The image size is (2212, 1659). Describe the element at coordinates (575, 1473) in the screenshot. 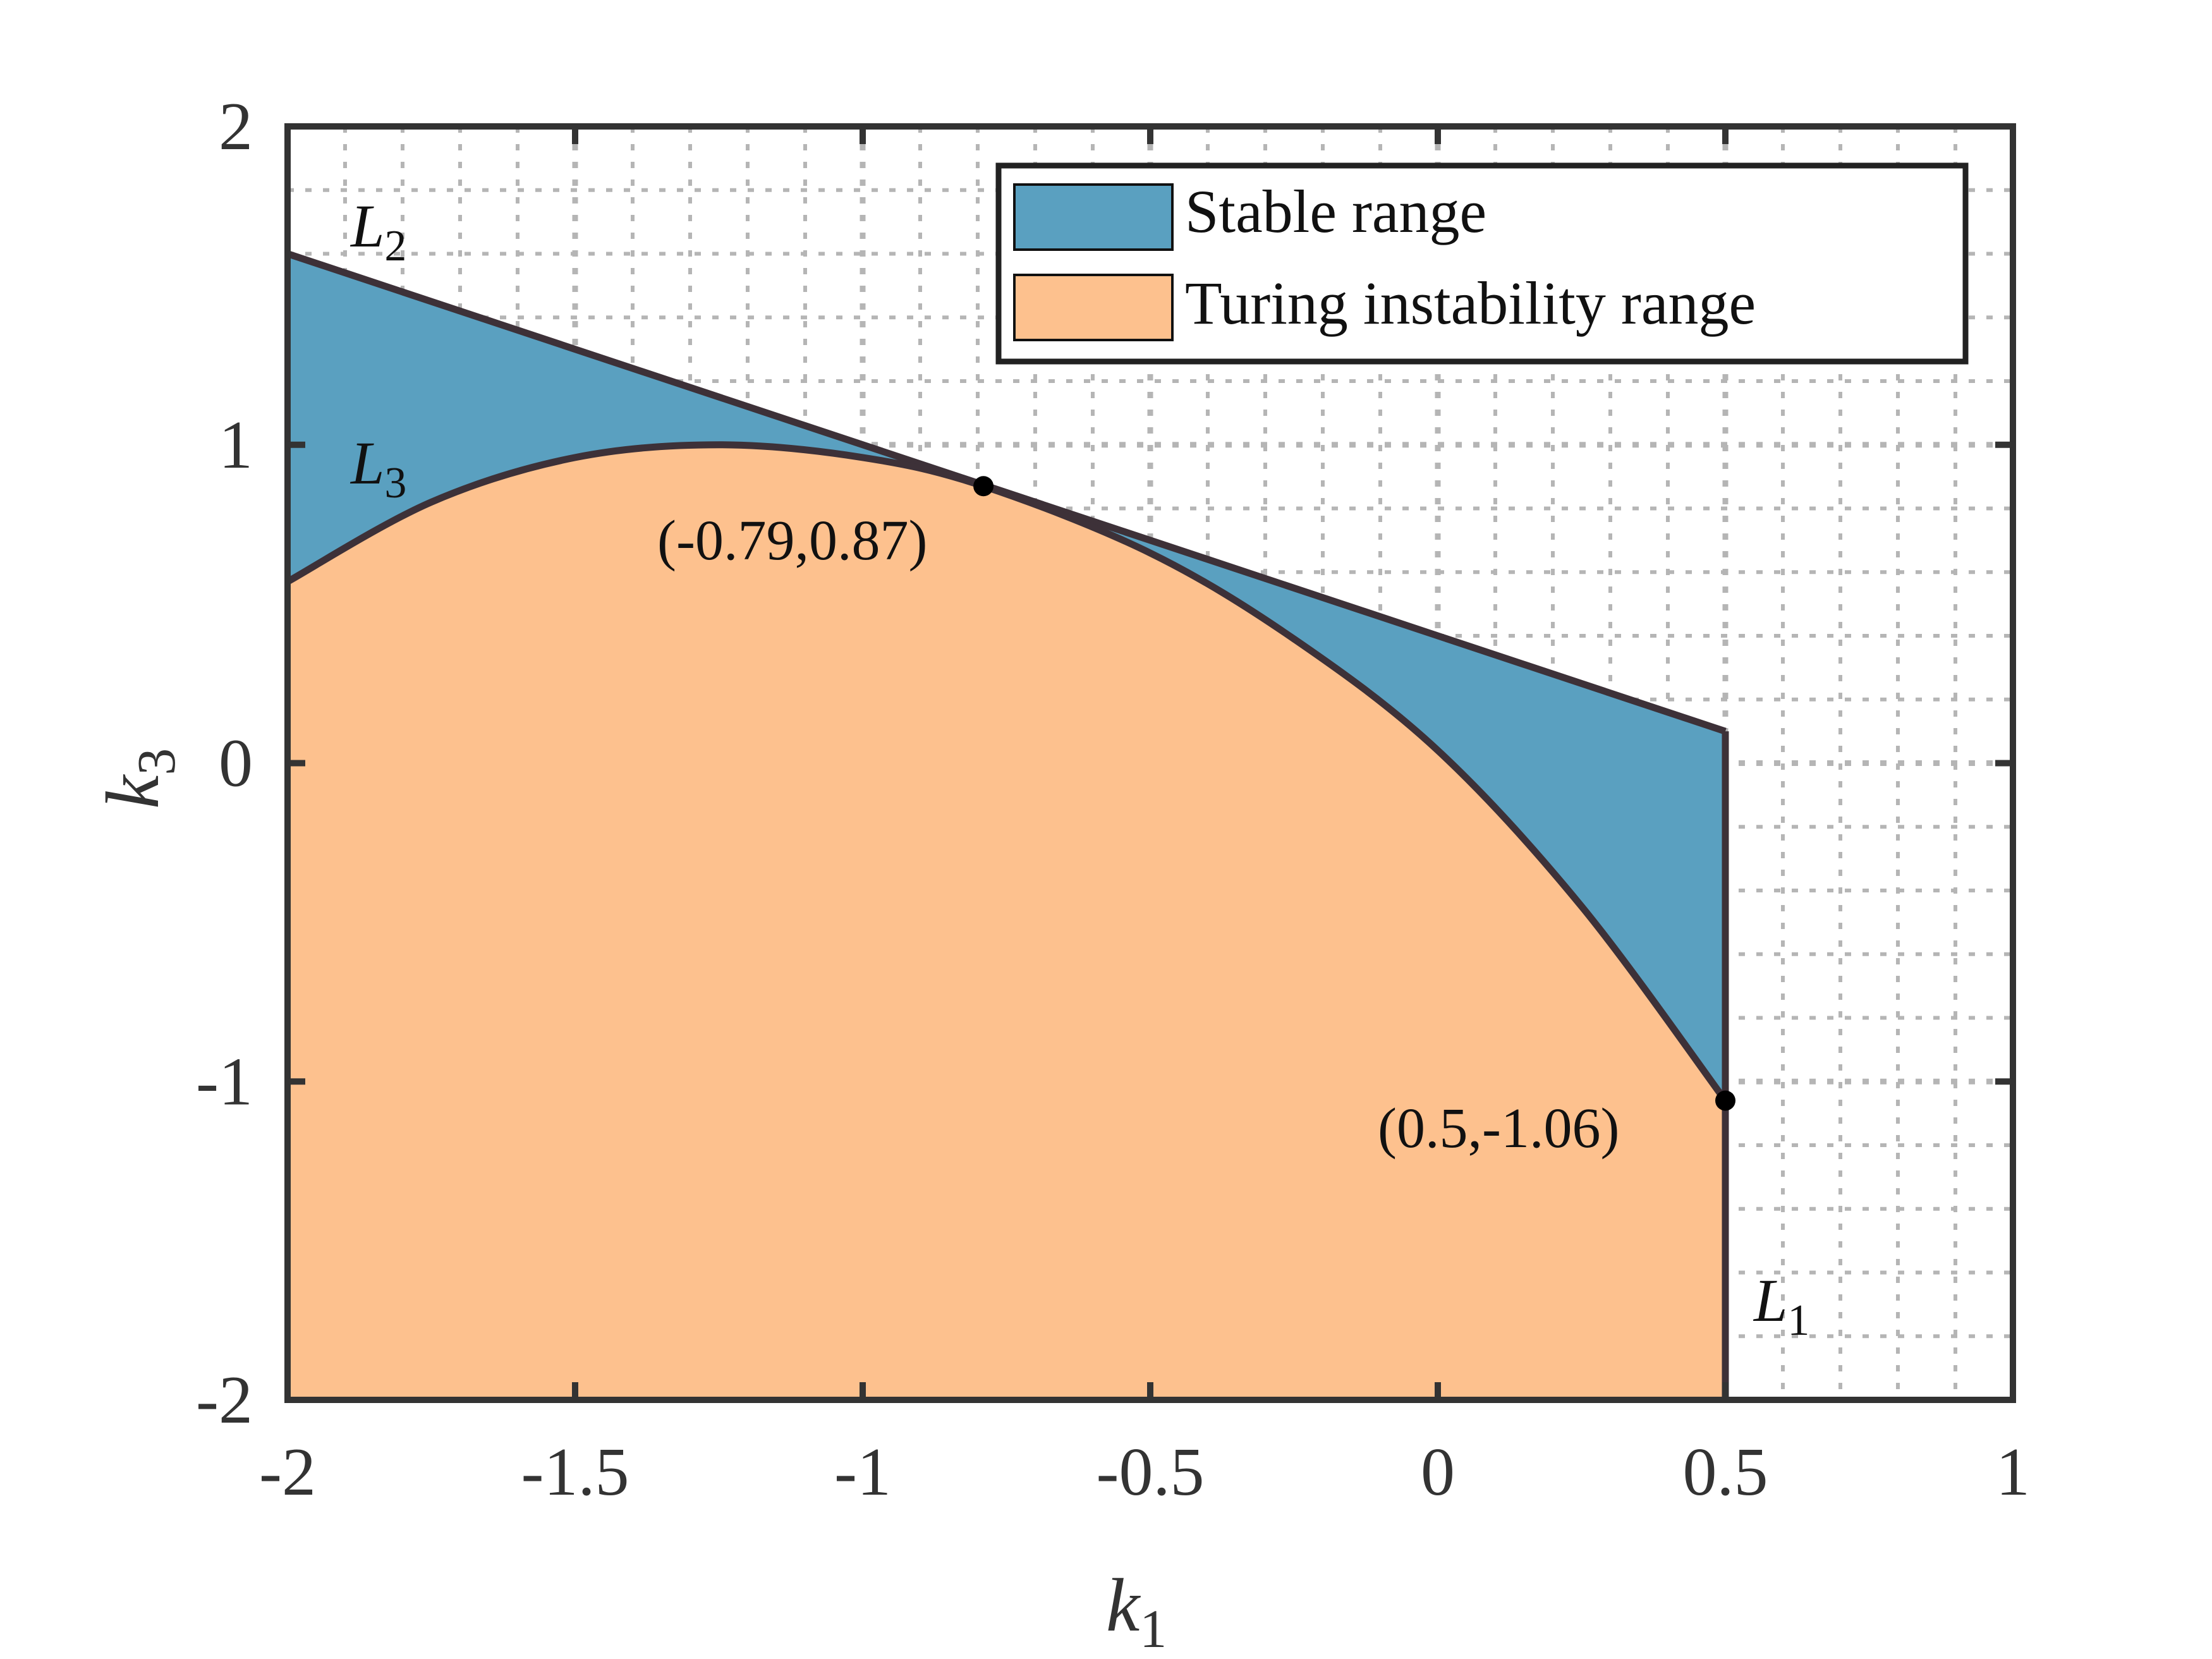

I see `x-tick-label: -1.5` at that location.